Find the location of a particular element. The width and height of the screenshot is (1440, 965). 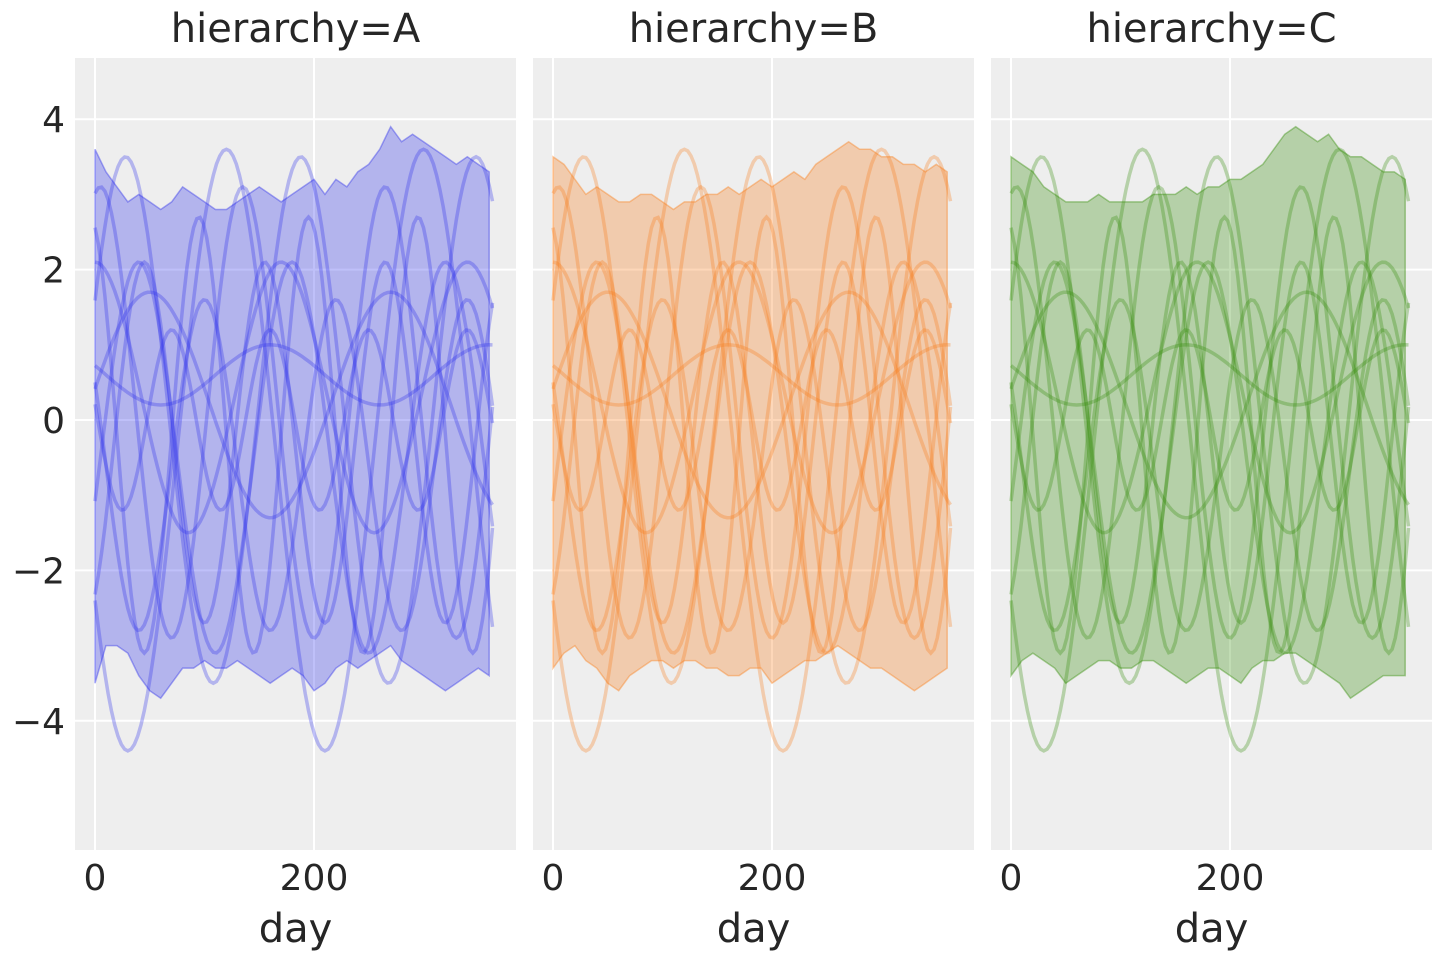

y-tick-label: −2 is located at coordinates (38, 571).